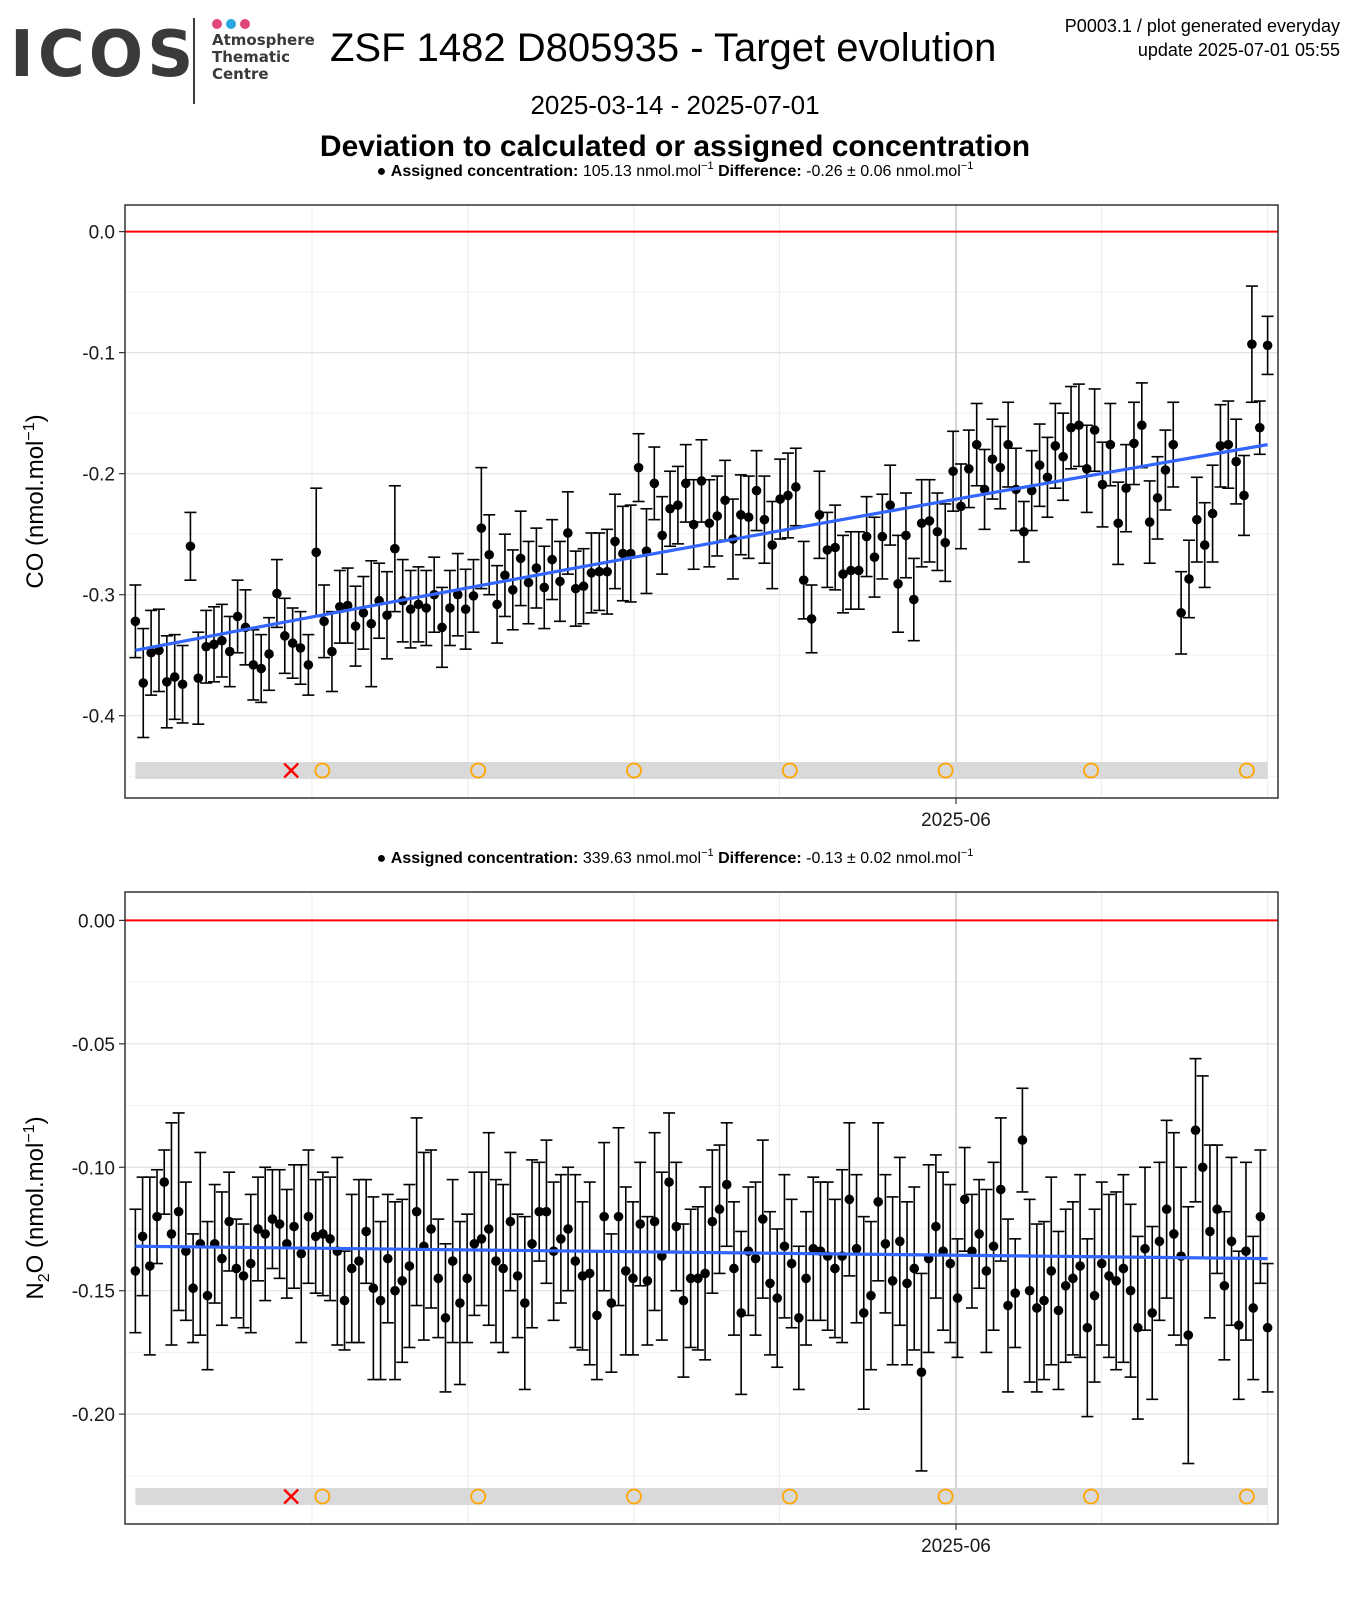 The image size is (1350, 1620). I want to click on y-tick-label: -0.20, so click(93, 1415).